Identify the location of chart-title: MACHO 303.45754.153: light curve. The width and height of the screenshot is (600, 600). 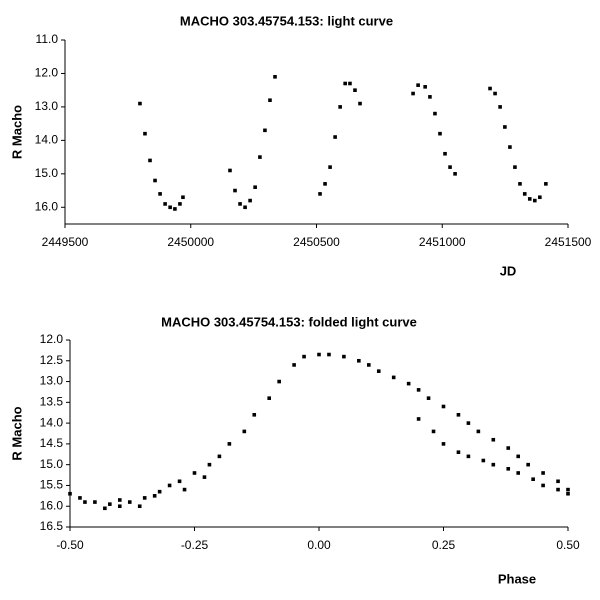
(286, 20).